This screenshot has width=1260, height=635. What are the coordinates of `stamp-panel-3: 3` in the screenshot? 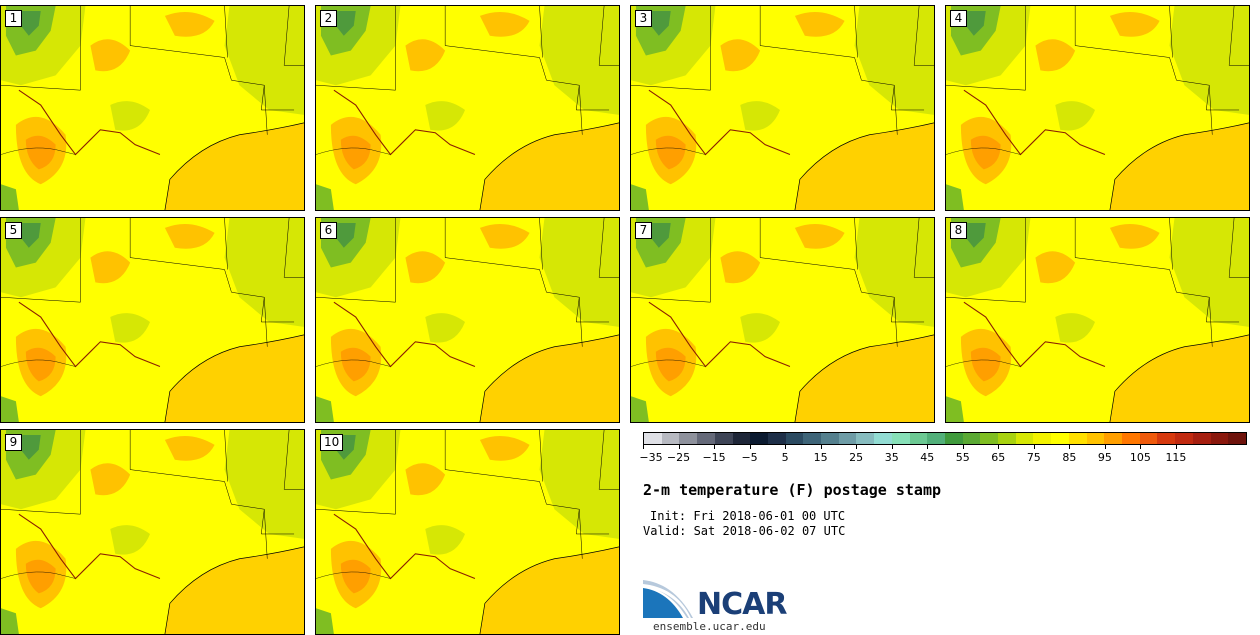 It's located at (782, 108).